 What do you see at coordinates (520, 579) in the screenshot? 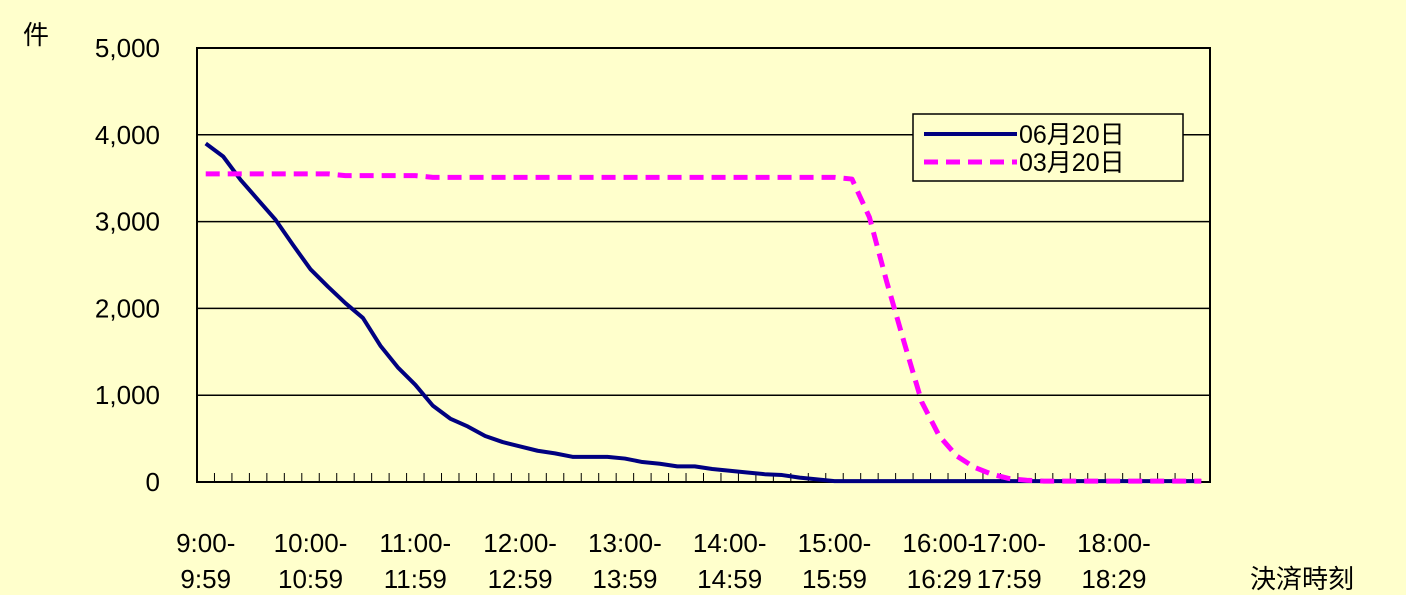
I see `x-tick-label: 12:59` at bounding box center [520, 579].